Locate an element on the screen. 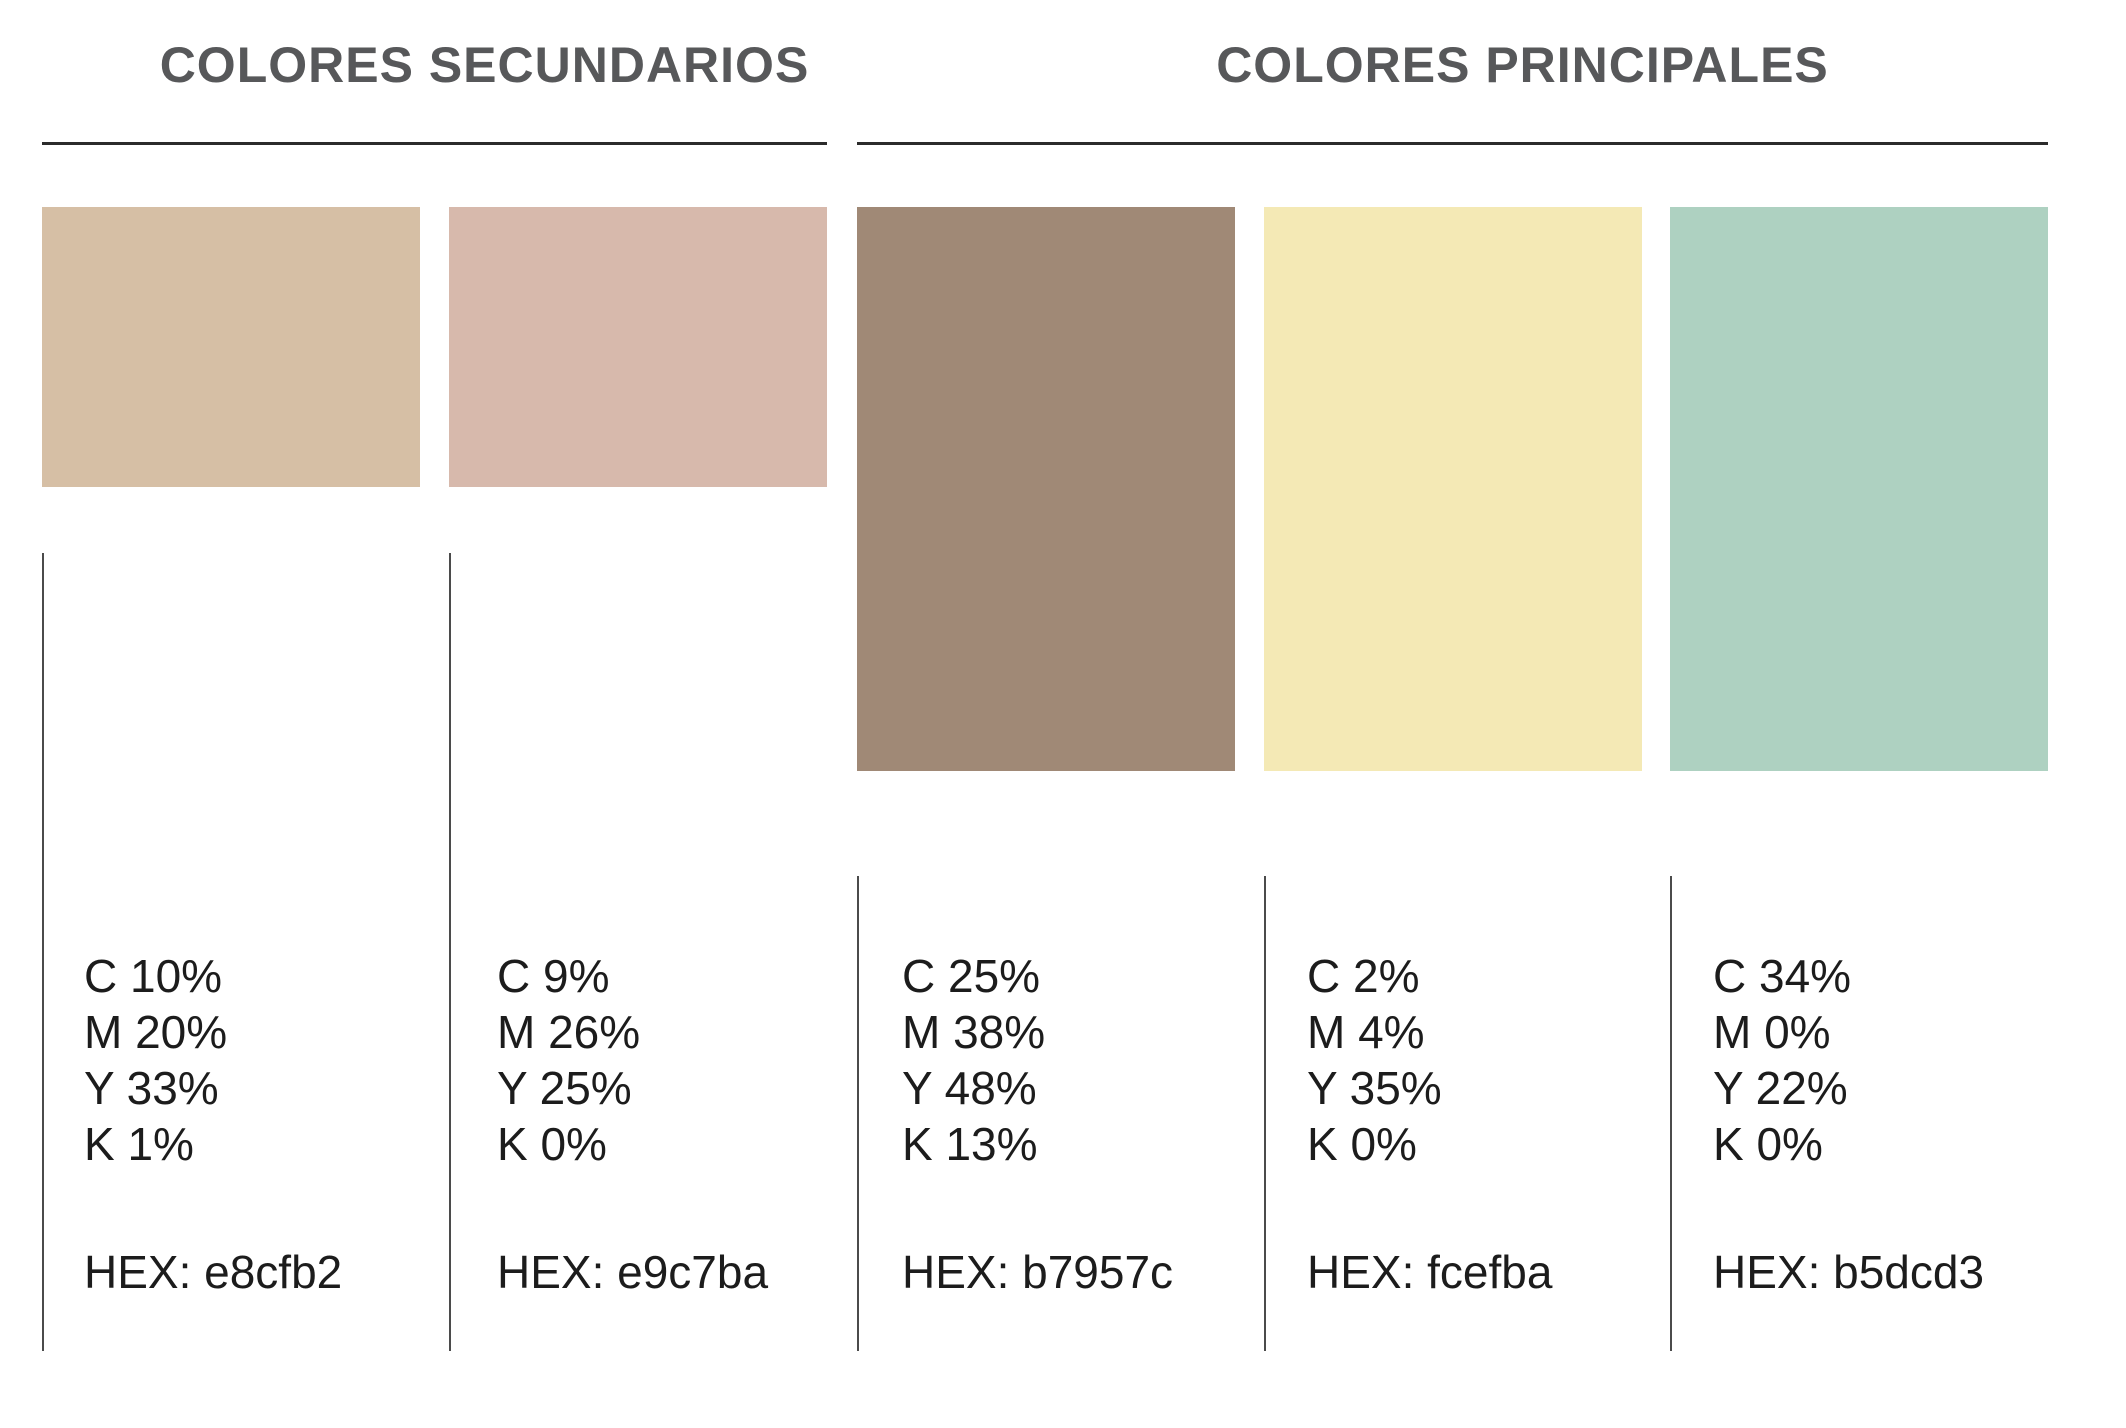 This screenshot has height=1428, width=2126. cmyk-m-value: M 0% is located at coordinates (1772, 1032).